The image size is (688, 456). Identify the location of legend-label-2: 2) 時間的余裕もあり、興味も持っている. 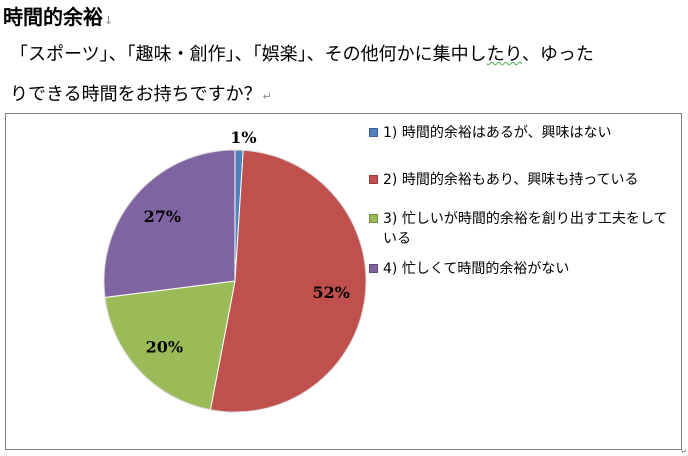
(511, 180).